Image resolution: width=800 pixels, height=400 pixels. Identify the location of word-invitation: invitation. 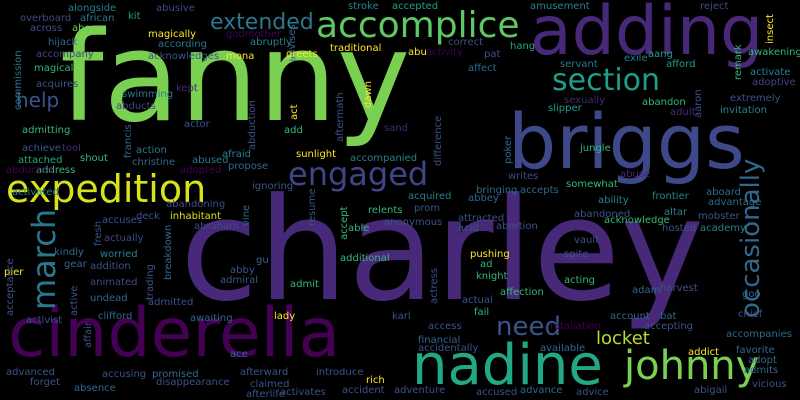
(744, 110).